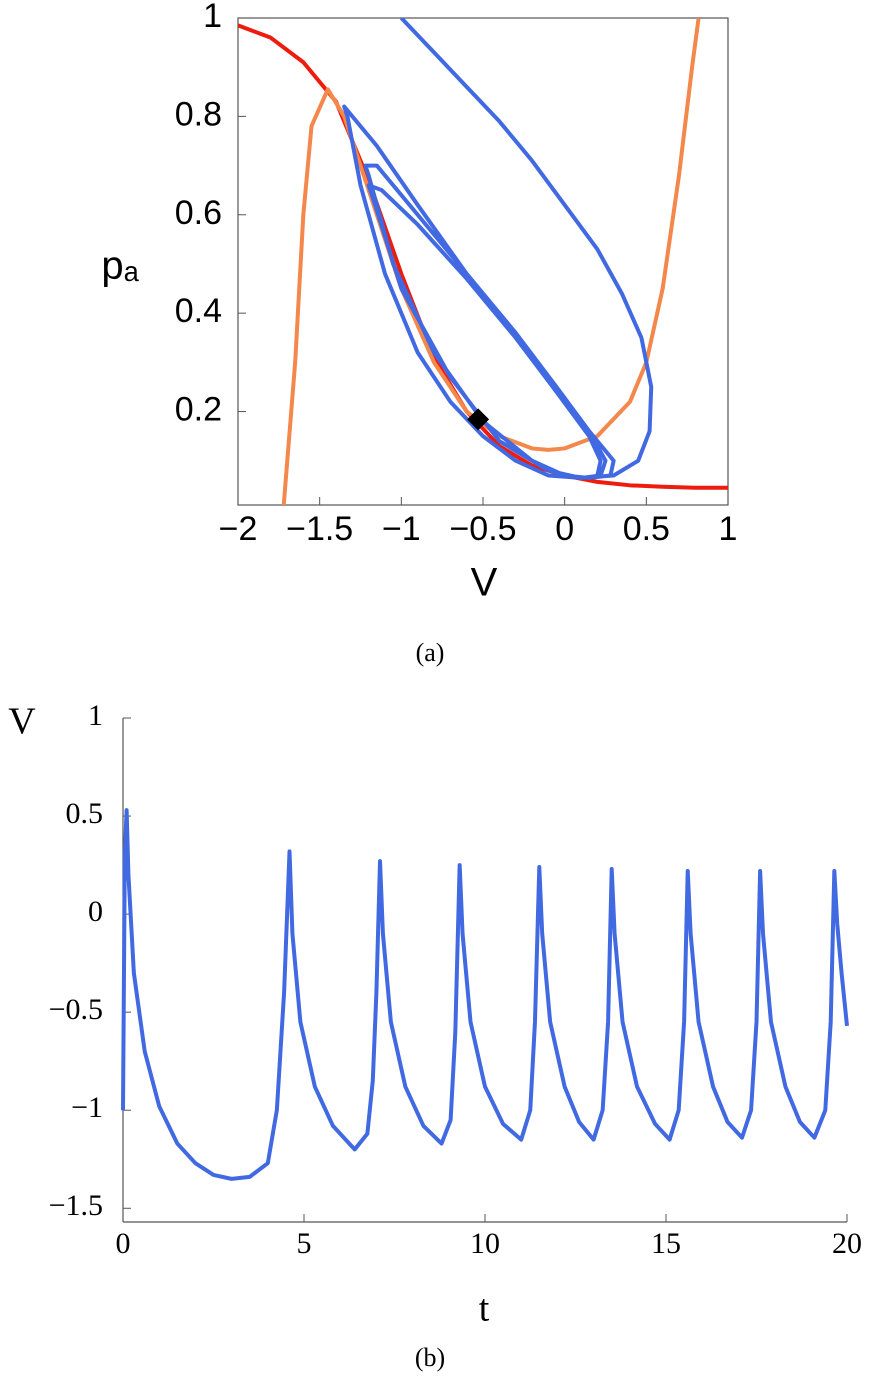 The image size is (872, 1378). What do you see at coordinates (120, 266) in the screenshot?
I see `y-axis-label: pₐ` at bounding box center [120, 266].